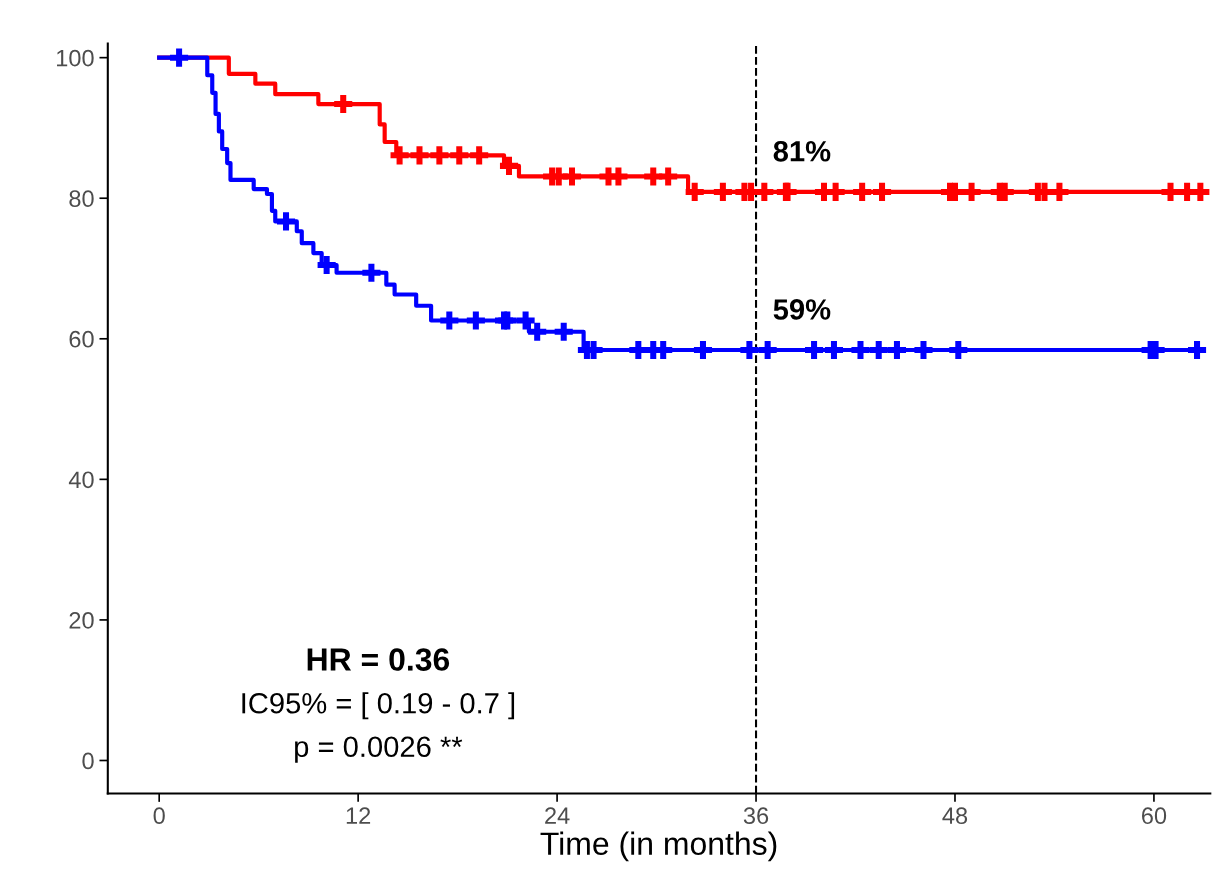 This screenshot has height=872, width=1225. Describe the element at coordinates (557, 815) in the screenshot. I see `x-tick-label: 24` at that location.